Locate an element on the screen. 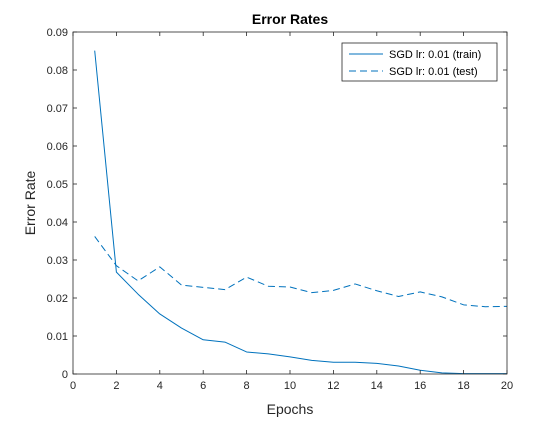 The height and width of the screenshot is (425, 560). x-tick-label: 2 is located at coordinates (116, 386).